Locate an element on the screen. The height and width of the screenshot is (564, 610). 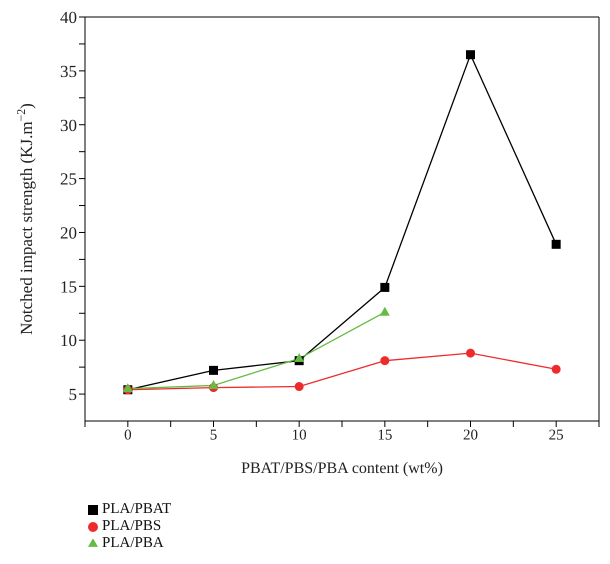
x-tick-label: 10 is located at coordinates (299, 436).